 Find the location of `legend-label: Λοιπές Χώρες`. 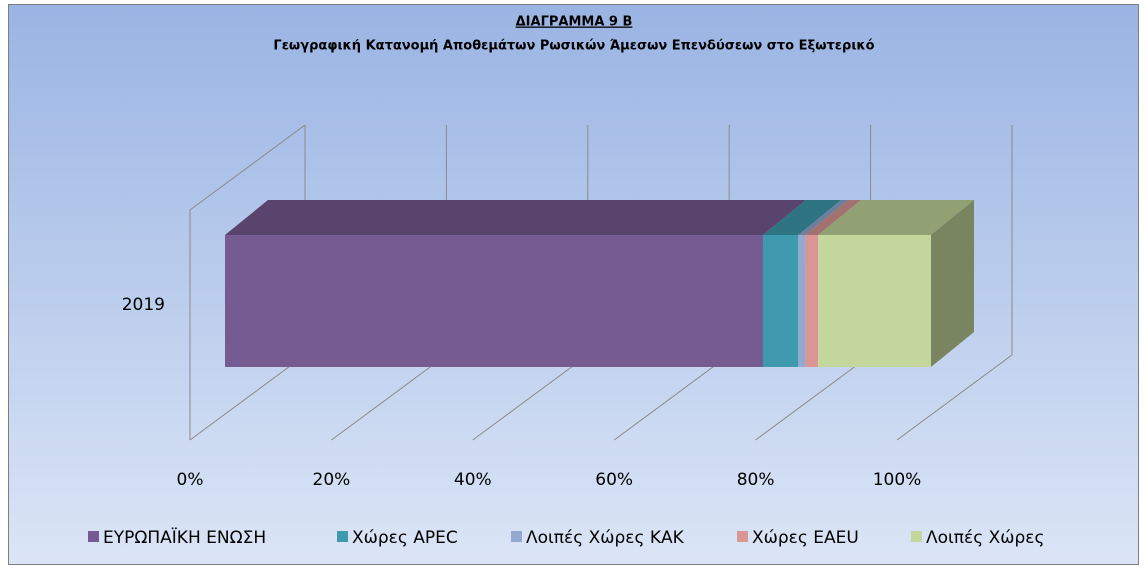

legend-label: Λοιπές Χώρες is located at coordinates (985, 538).